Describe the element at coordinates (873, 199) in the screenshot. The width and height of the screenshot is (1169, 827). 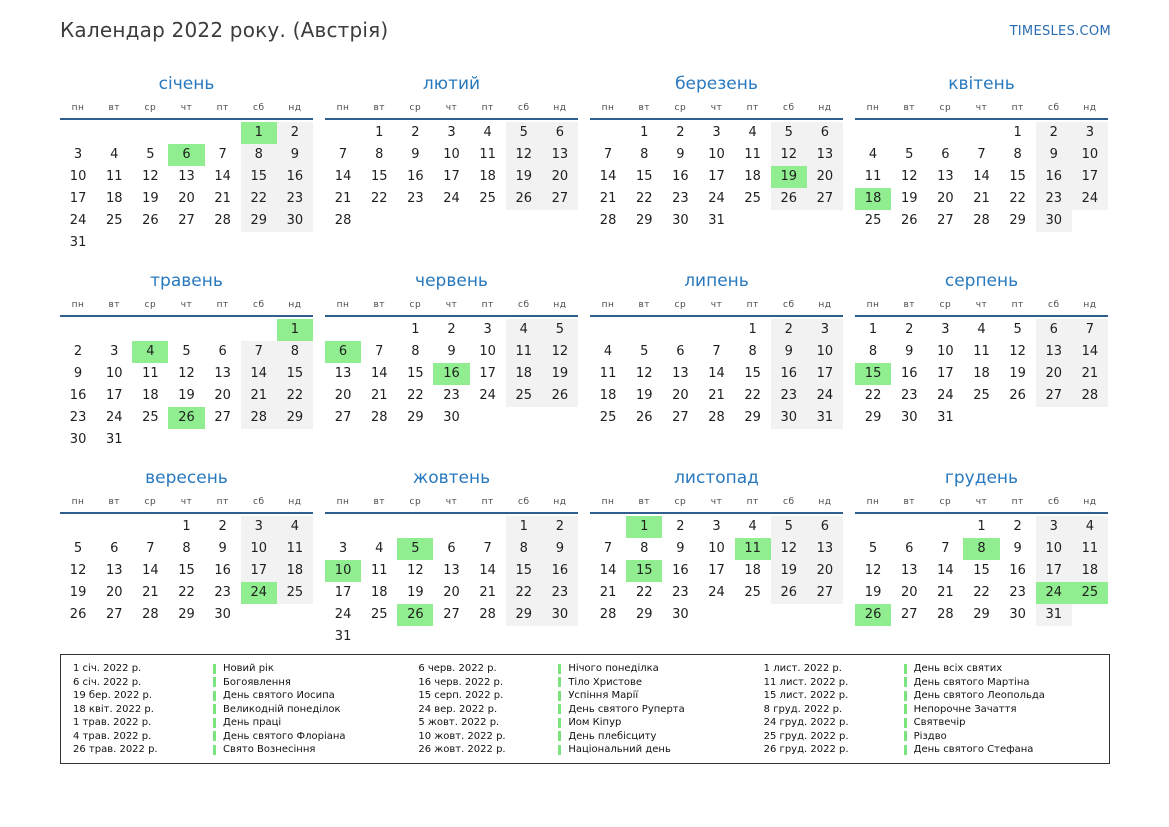
I see `day-cell-holiday: 18` at that location.